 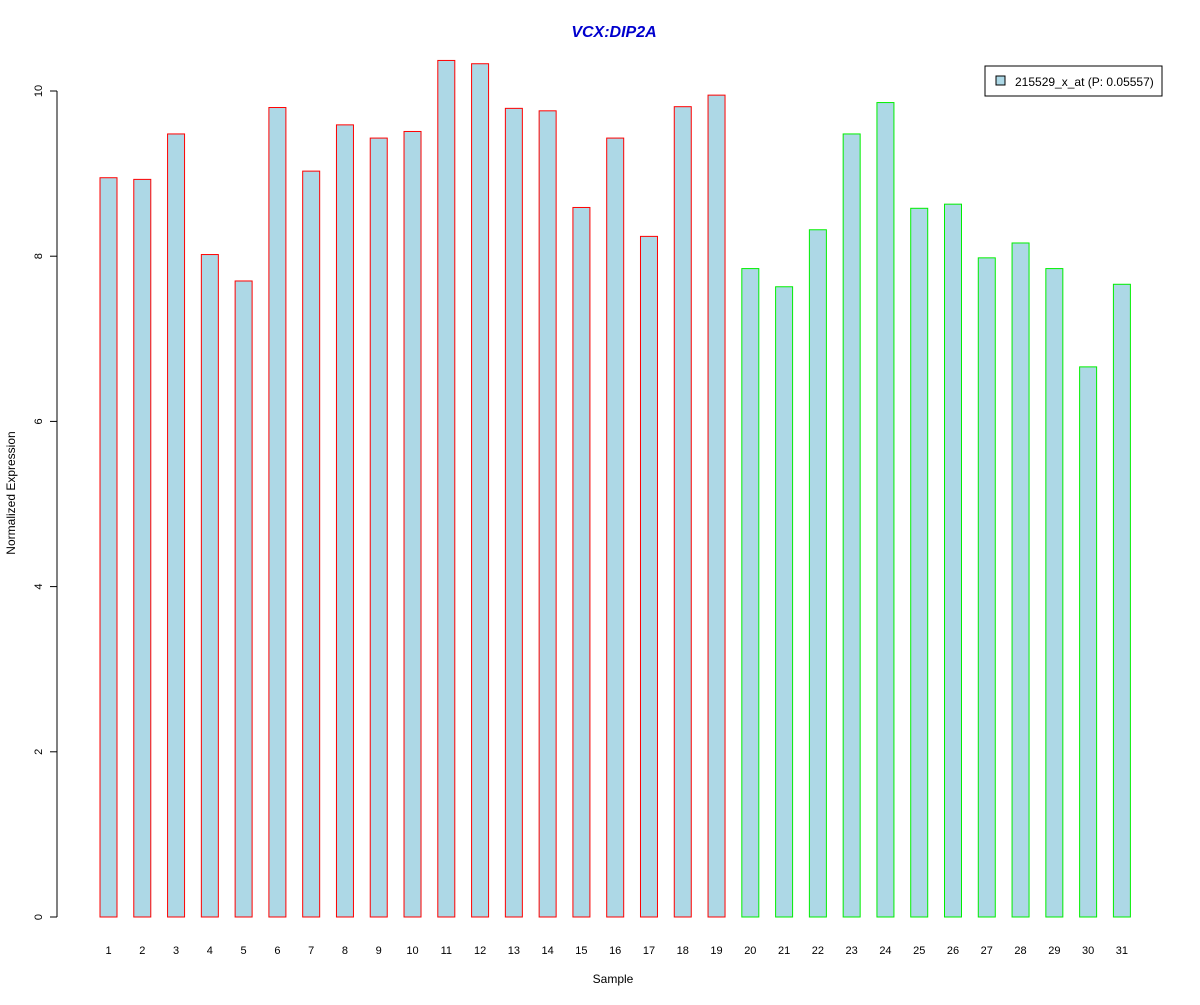 I want to click on legend-box, so click(x=1073, y=81).